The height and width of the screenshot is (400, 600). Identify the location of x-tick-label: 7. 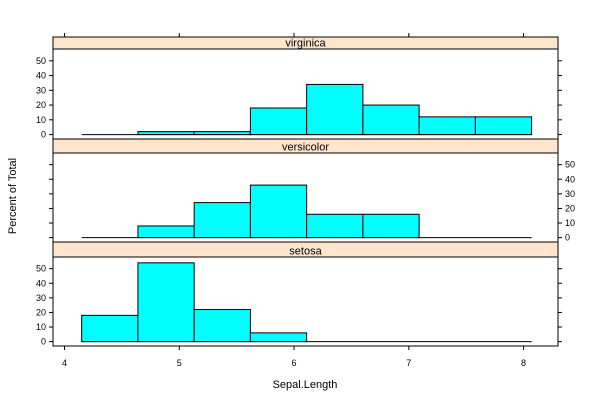
(408, 363).